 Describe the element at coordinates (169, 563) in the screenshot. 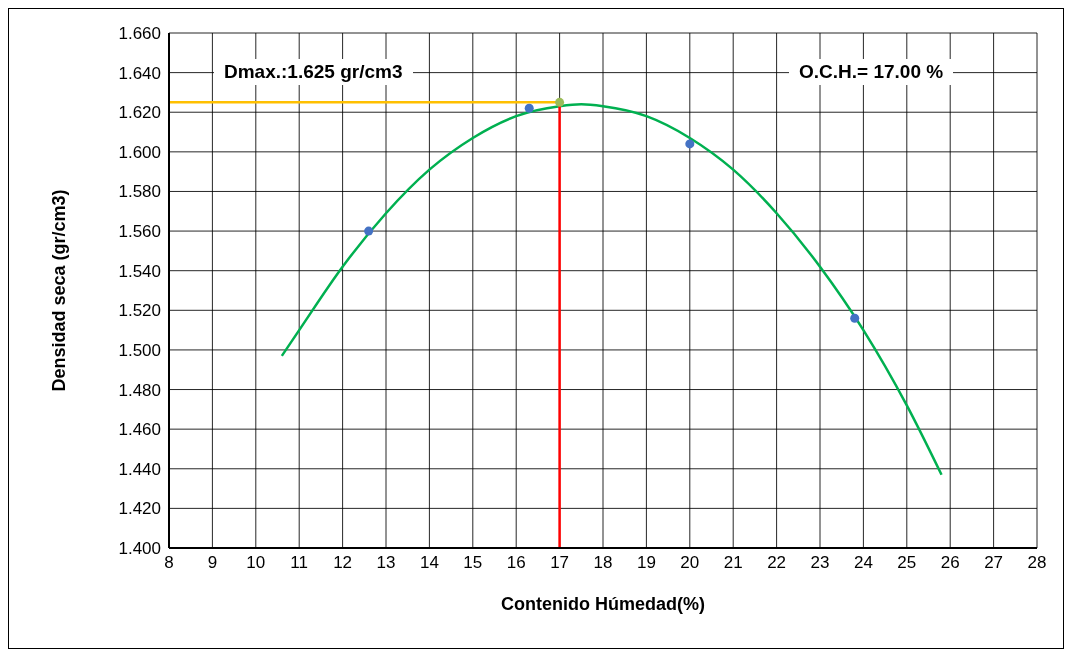

I see `x-tick-label: 8` at that location.